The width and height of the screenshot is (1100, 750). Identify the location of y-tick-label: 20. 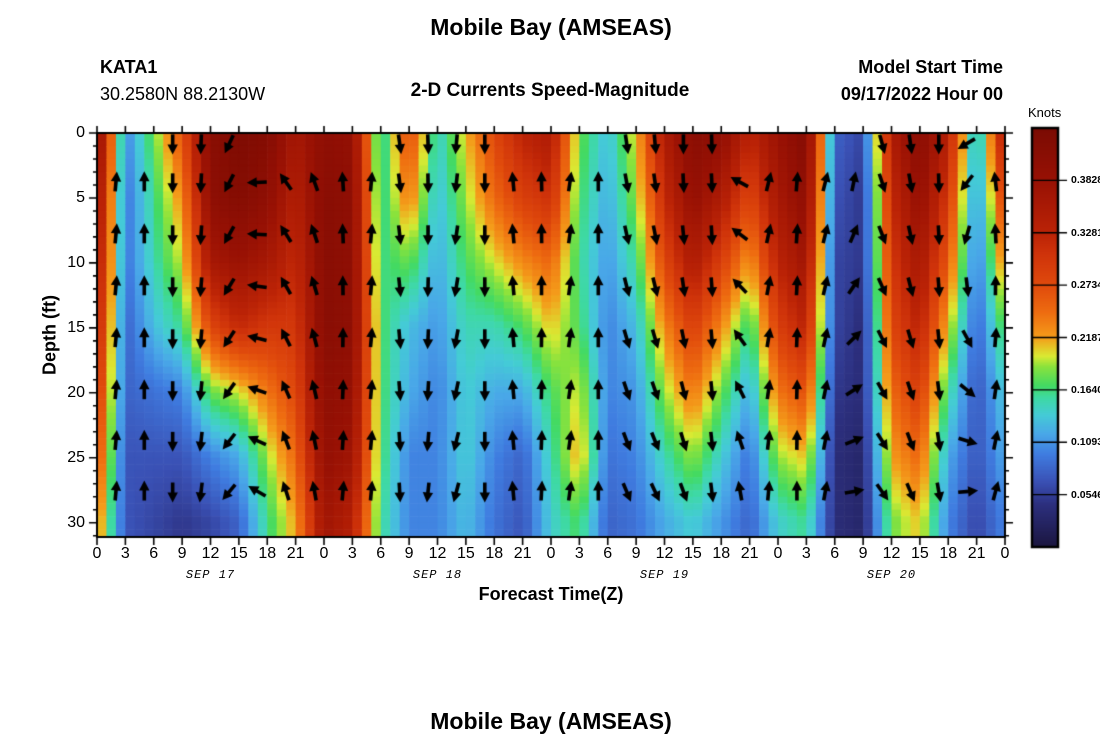
(76, 392).